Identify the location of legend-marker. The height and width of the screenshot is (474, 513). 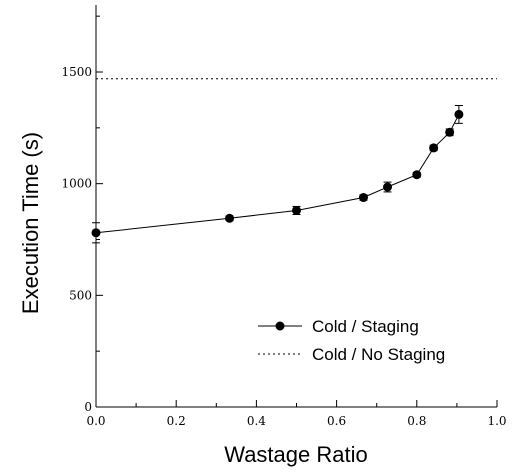
(280, 326).